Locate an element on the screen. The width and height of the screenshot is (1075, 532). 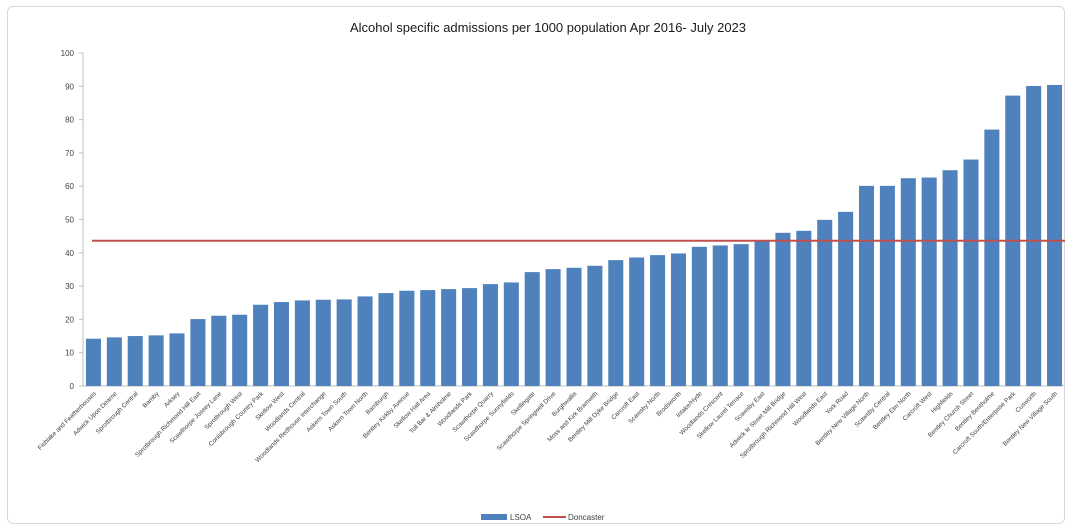
y-tick-label: 30 is located at coordinates (69, 286).